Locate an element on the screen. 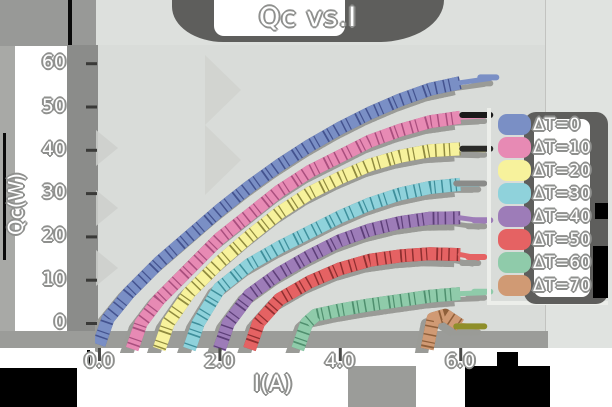  ytick-white-panel is located at coordinates (41, 194).